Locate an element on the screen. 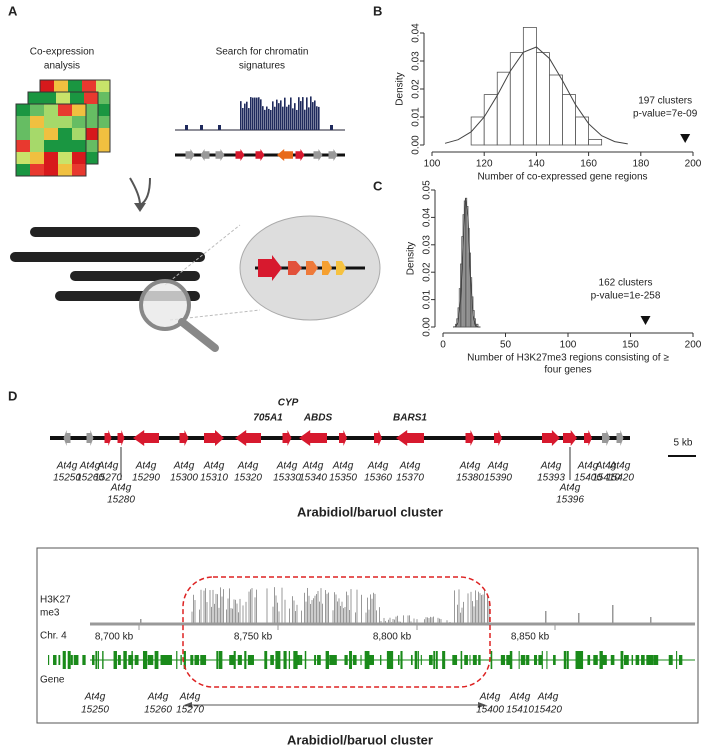 This screenshot has height=749, width=720. gene-label: 15400 is located at coordinates (490, 710).